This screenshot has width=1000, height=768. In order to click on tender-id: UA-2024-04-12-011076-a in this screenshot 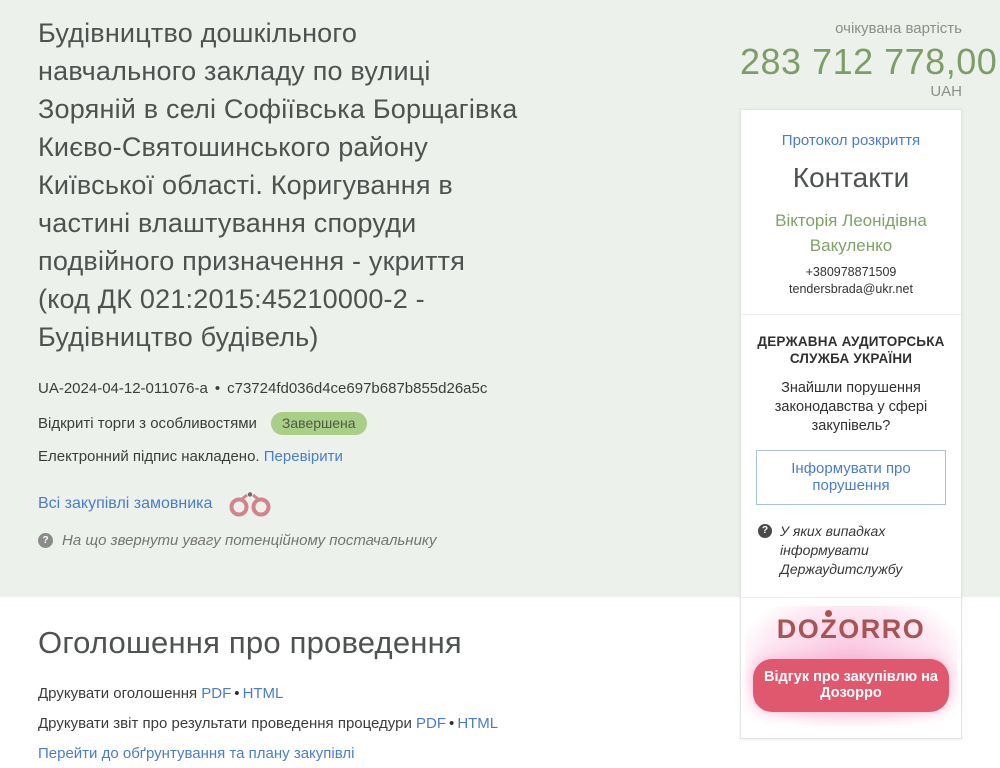, I will do `click(123, 388)`.